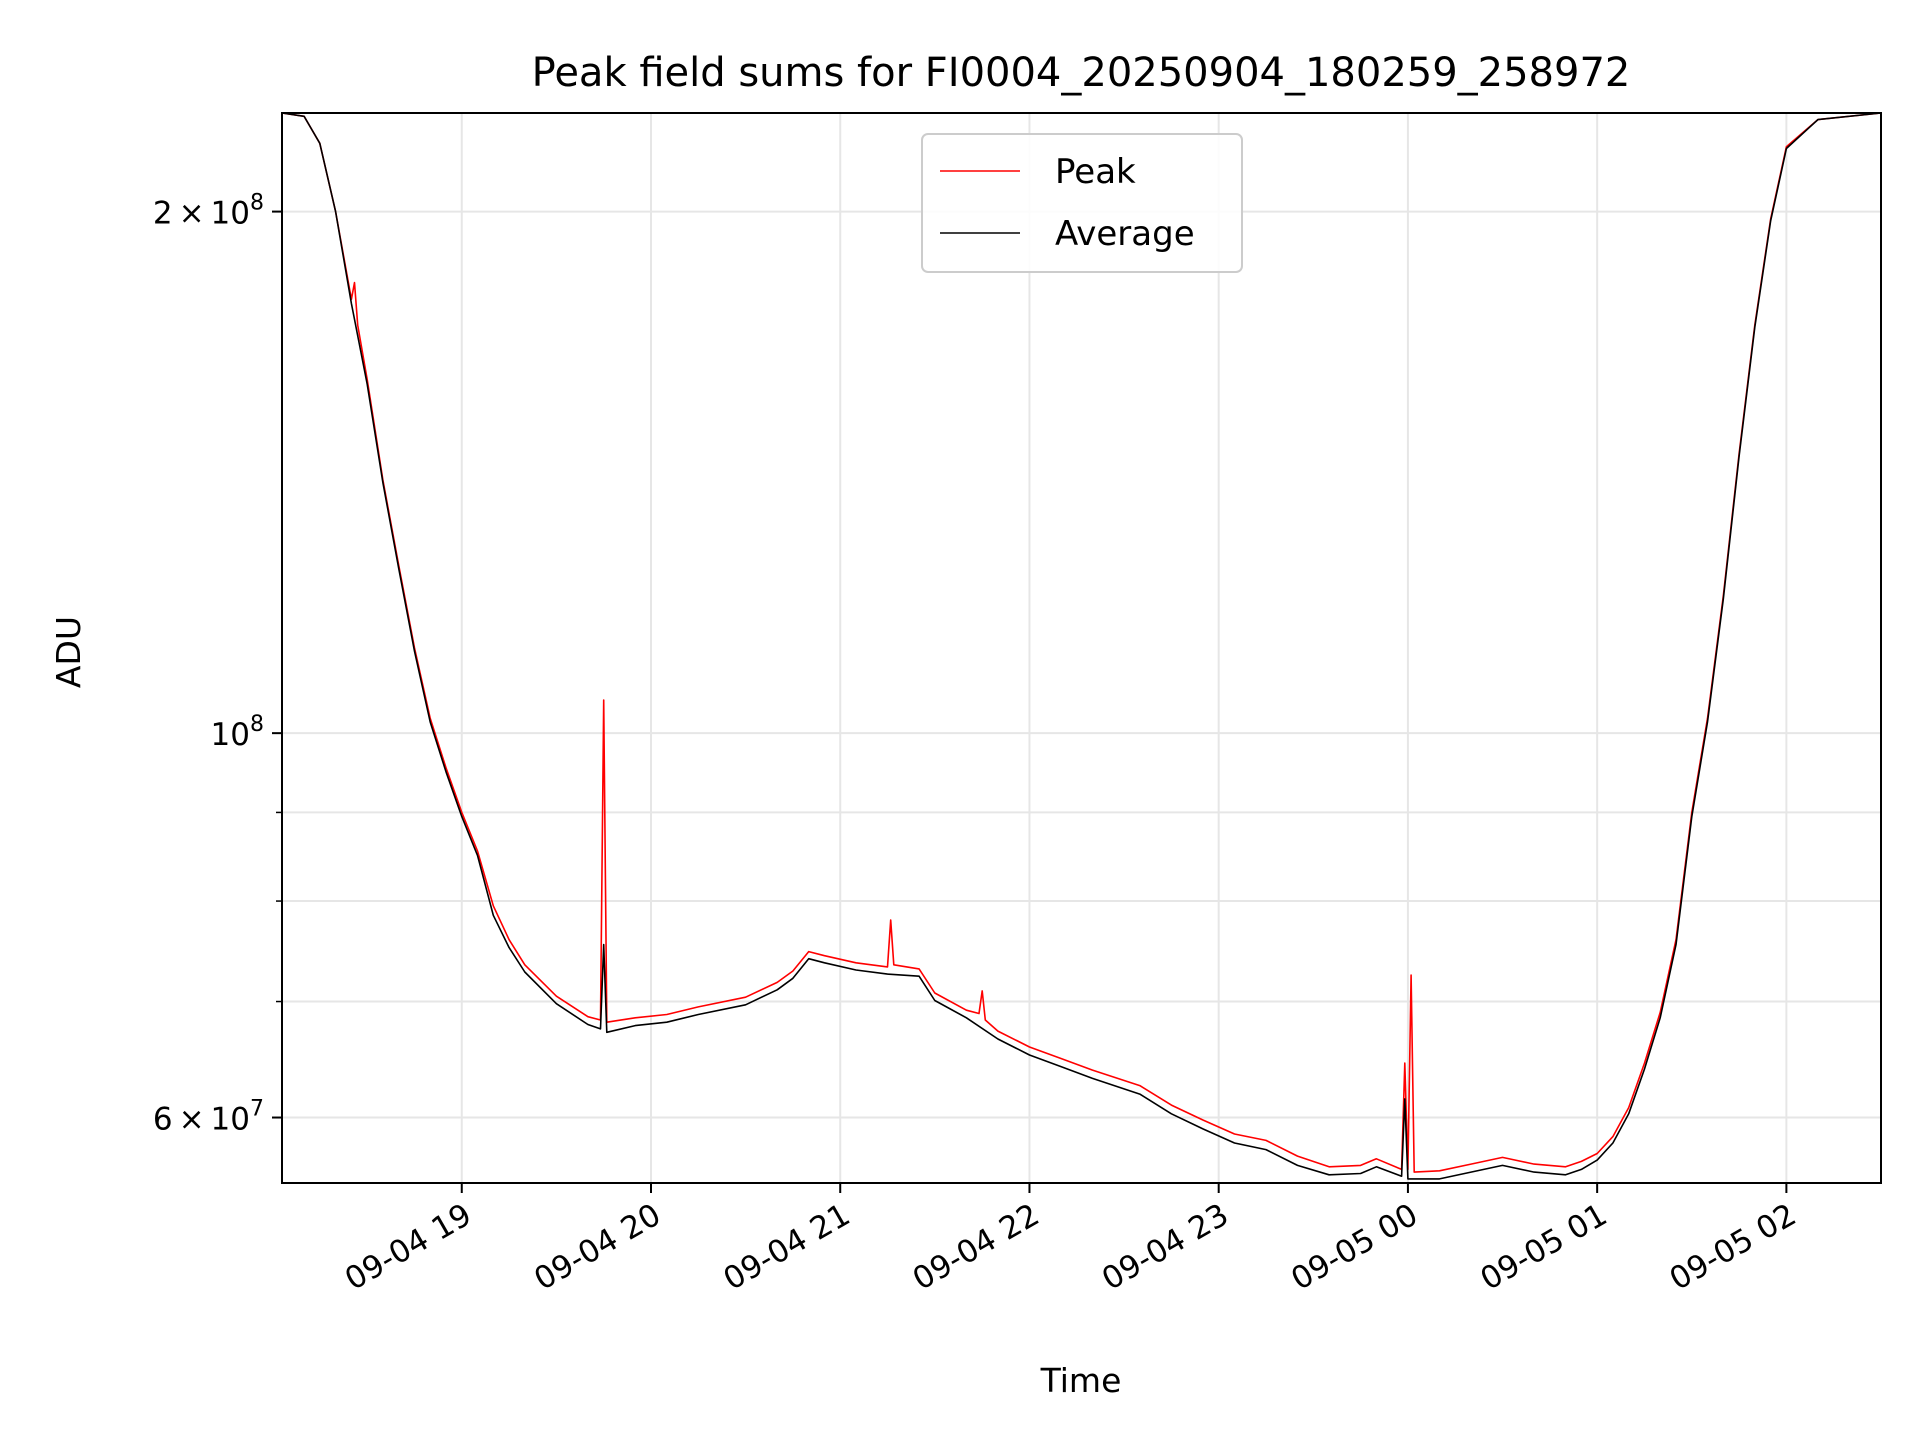  I want to click on legend-box, so click(1082, 203).